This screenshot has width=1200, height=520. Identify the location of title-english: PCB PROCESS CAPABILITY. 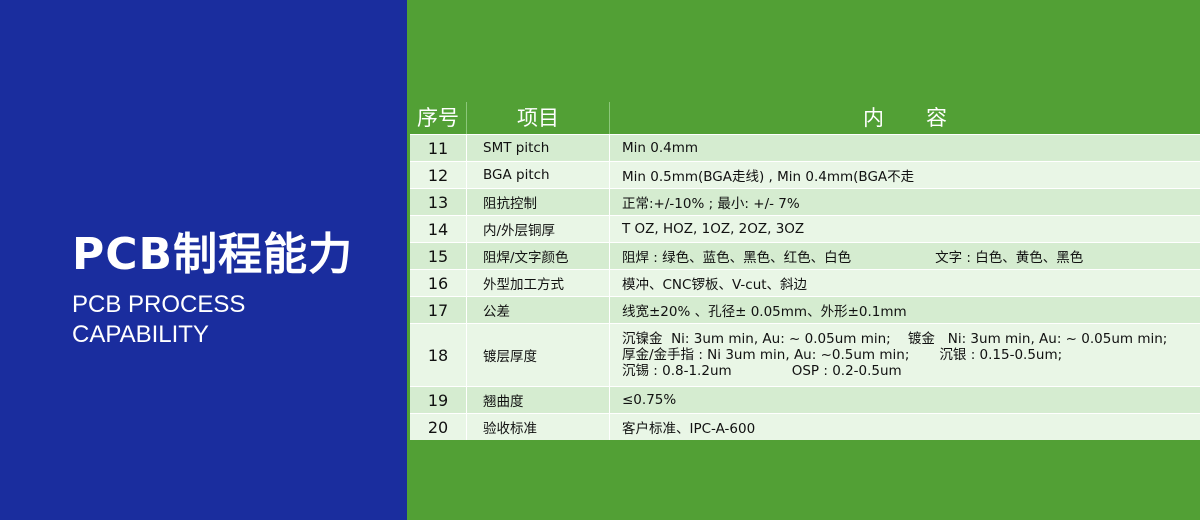
(158, 320).